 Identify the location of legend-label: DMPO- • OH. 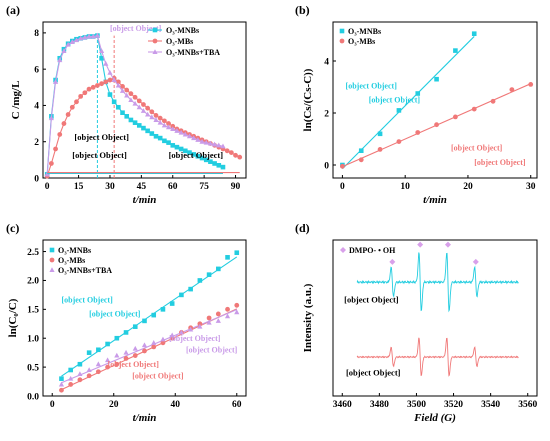
(372, 250).